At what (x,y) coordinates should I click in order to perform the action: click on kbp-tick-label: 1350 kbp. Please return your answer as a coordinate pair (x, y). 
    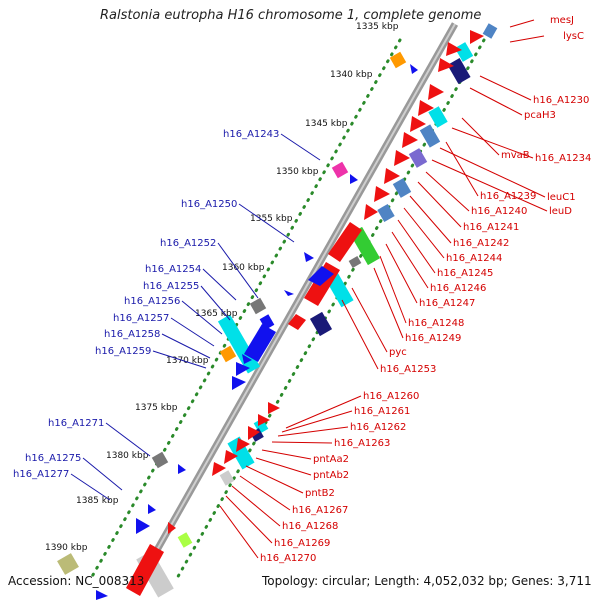
    Looking at the image, I should click on (297, 172).